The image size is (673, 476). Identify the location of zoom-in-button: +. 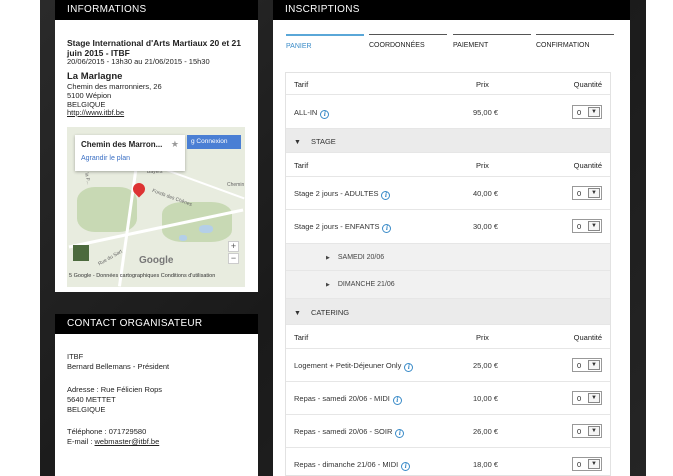
(233, 246).